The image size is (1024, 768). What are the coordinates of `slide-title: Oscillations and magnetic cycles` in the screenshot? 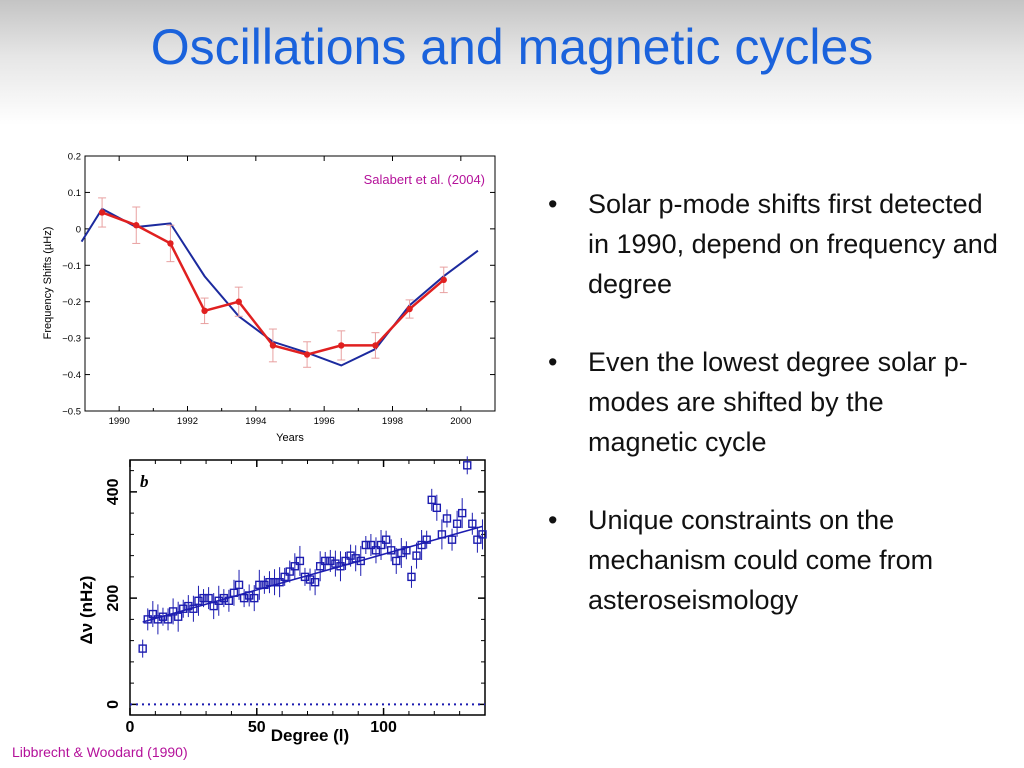 It's located at (512, 47).